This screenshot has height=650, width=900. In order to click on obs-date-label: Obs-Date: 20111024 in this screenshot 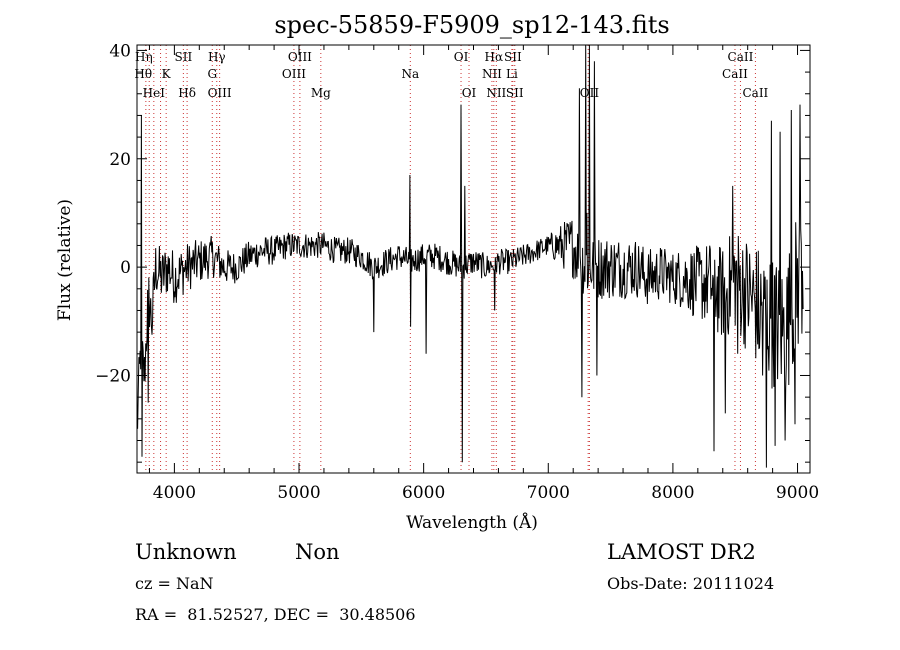, I will do `click(691, 583)`.